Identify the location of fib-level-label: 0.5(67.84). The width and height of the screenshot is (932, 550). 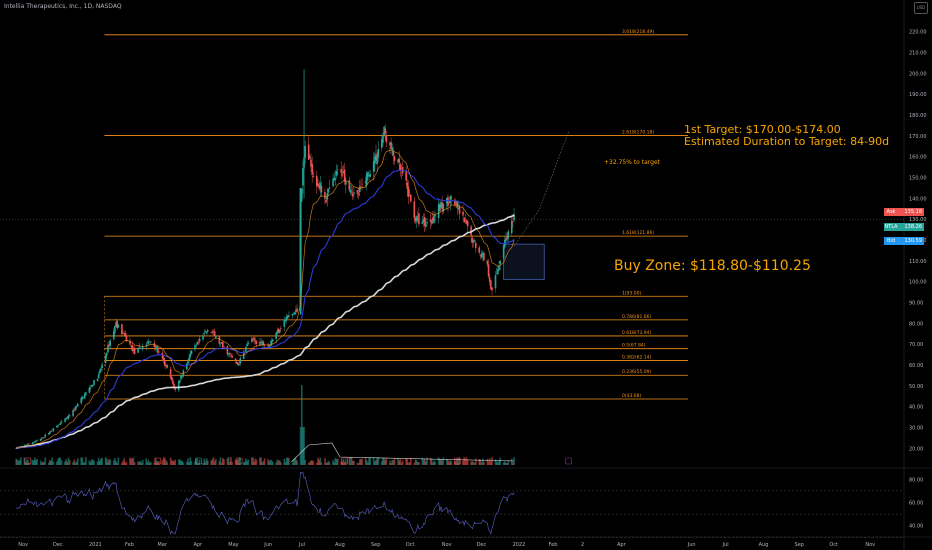
(634, 346).